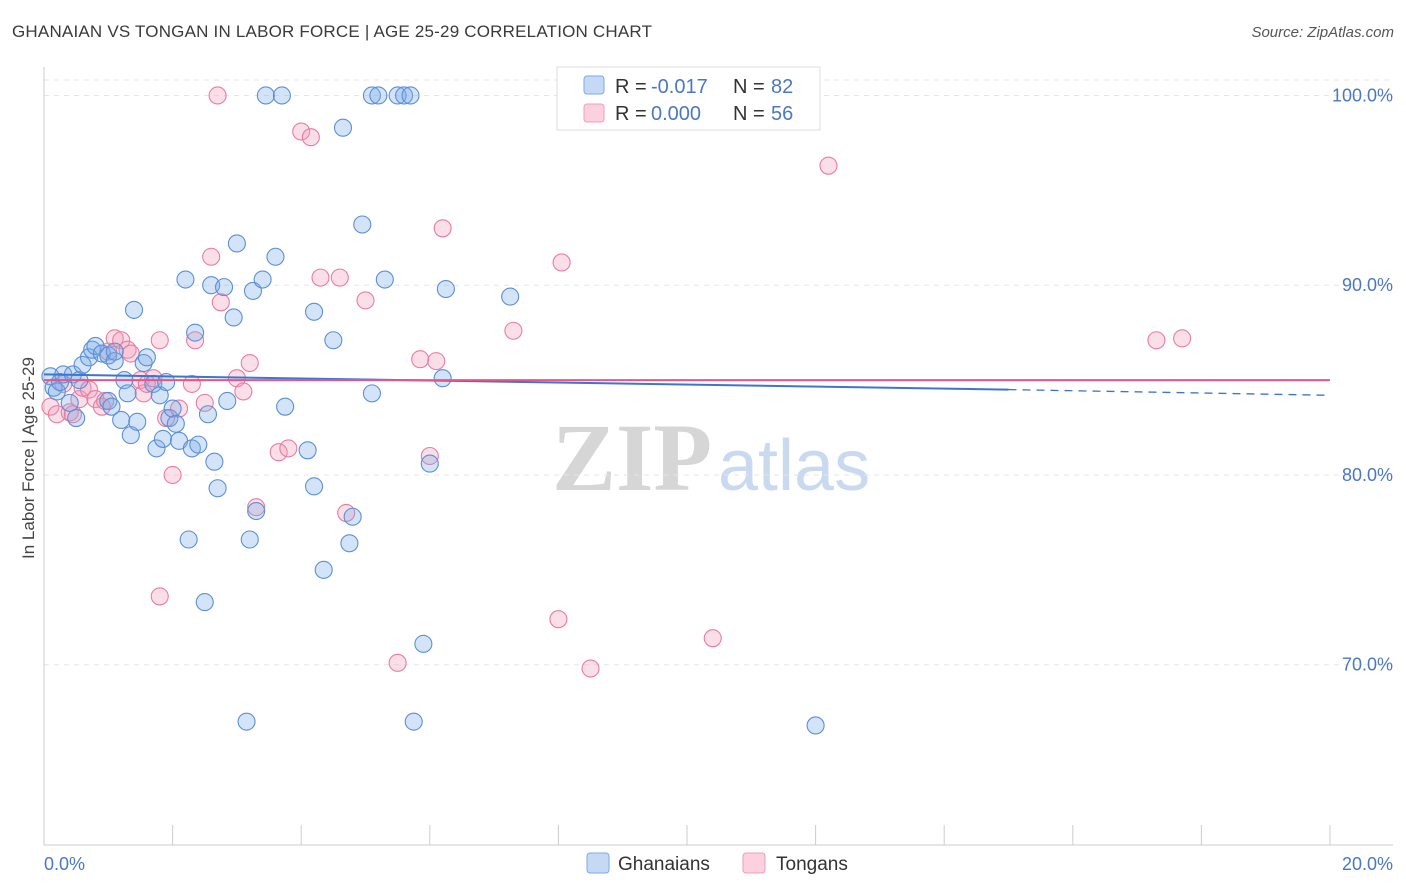  Describe the element at coordinates (794, 466) in the screenshot. I see `watermark-atlas: atlas` at that location.